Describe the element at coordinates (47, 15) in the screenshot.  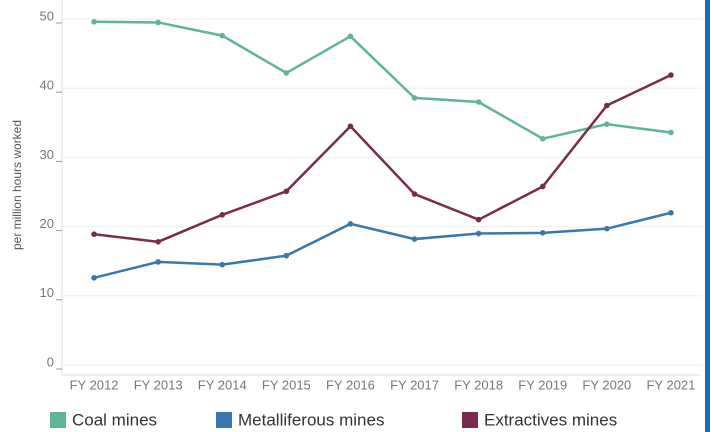
I see `y-tick-label: 50` at that location.